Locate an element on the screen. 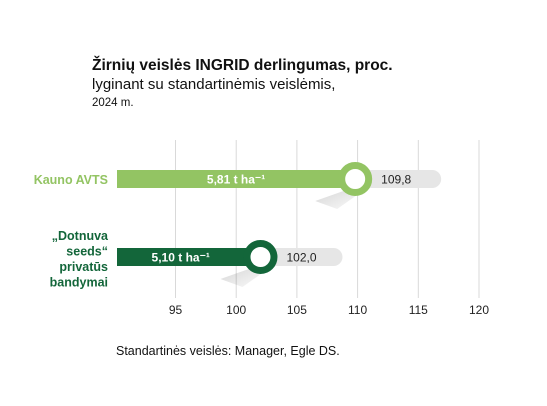 Image resolution: width=547 pixels, height=406 pixels. chart-year: 2024 m. is located at coordinates (113, 103).